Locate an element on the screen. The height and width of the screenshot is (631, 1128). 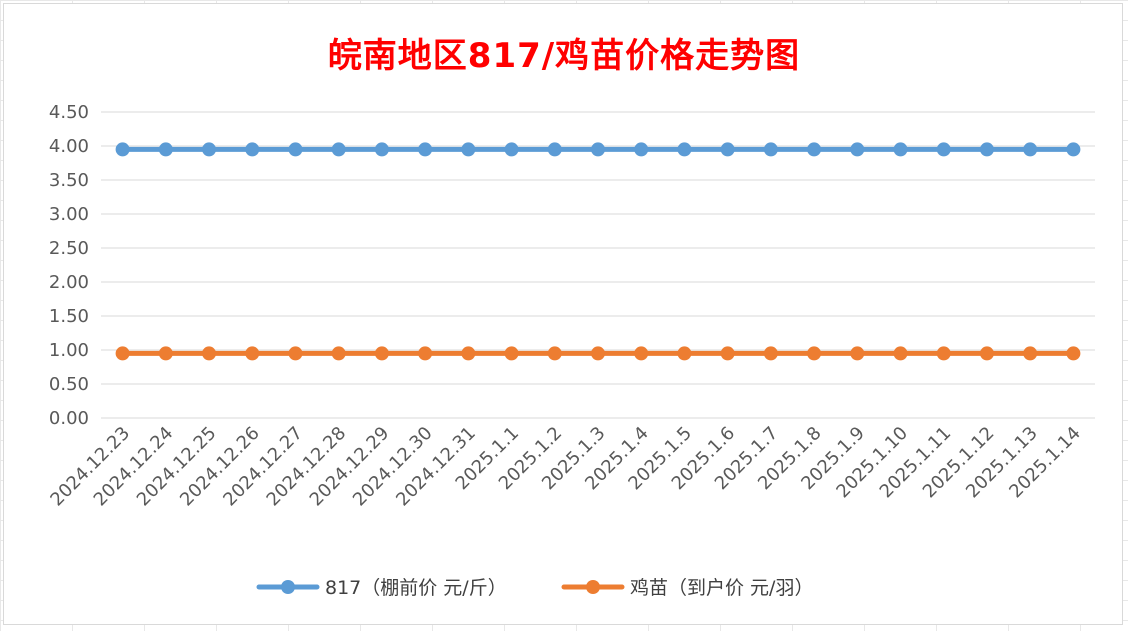
y-tick-label: 2.00 is located at coordinates (69, 282).